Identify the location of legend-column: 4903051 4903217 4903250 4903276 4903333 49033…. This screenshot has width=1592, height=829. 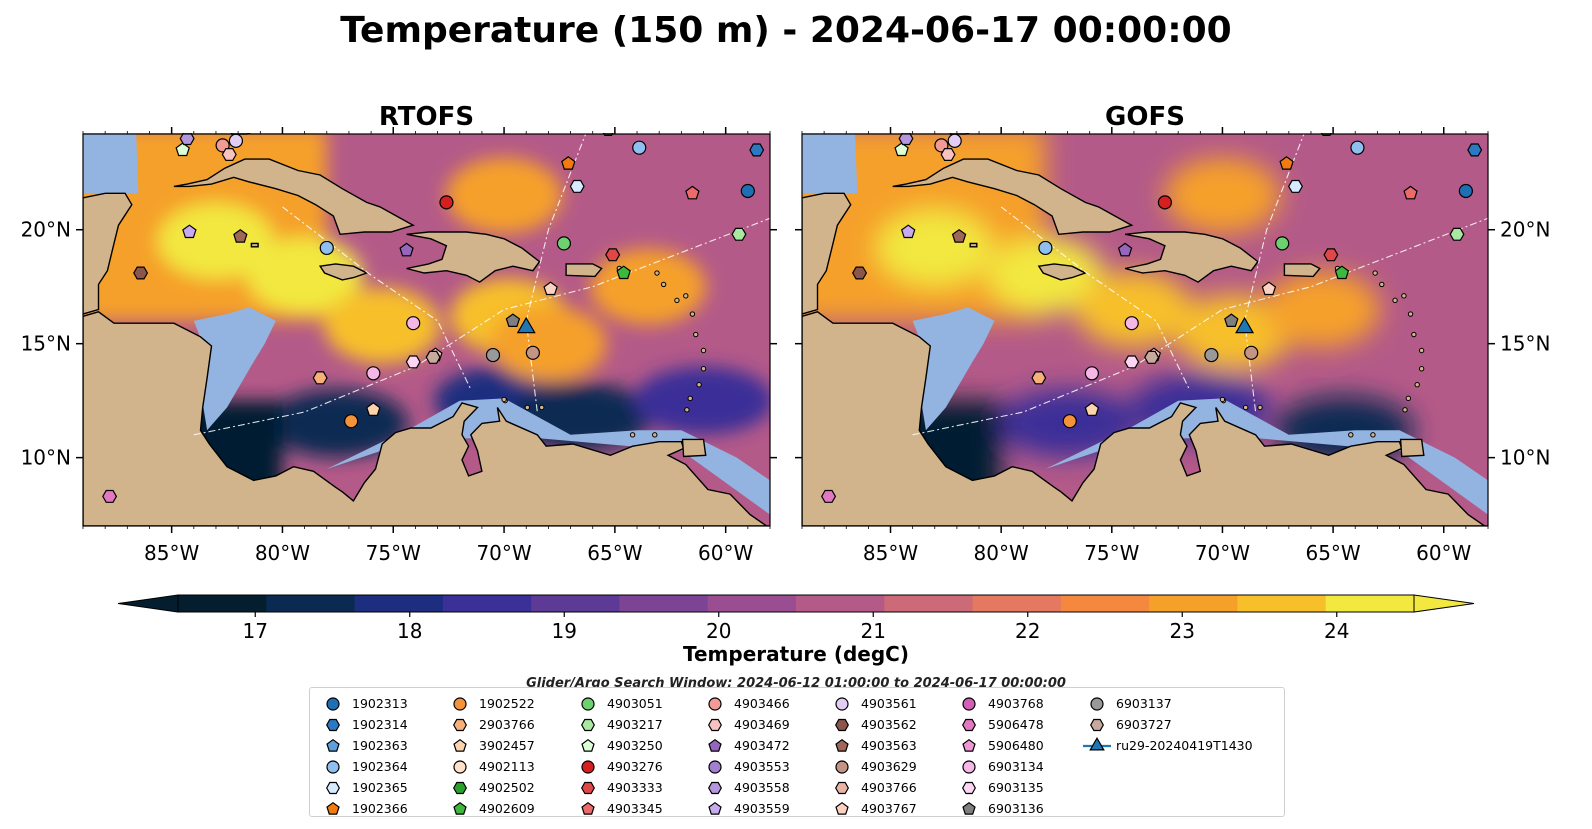
(618, 756).